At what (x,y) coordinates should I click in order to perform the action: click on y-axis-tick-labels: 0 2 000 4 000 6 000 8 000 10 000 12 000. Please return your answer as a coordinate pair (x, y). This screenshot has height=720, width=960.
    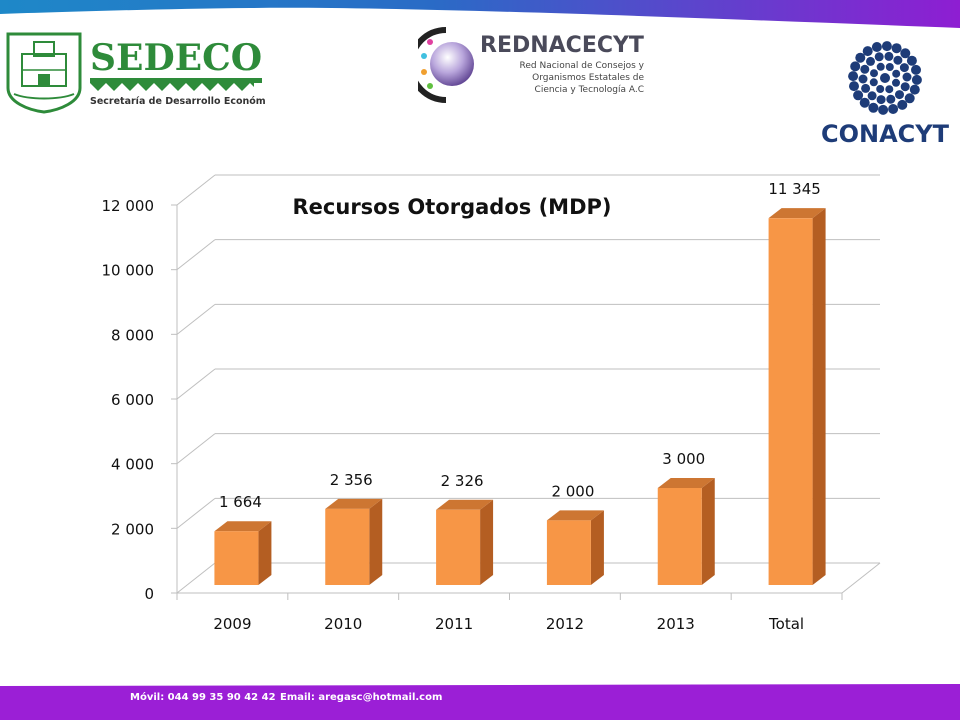
    Looking at the image, I should click on (128, 400).